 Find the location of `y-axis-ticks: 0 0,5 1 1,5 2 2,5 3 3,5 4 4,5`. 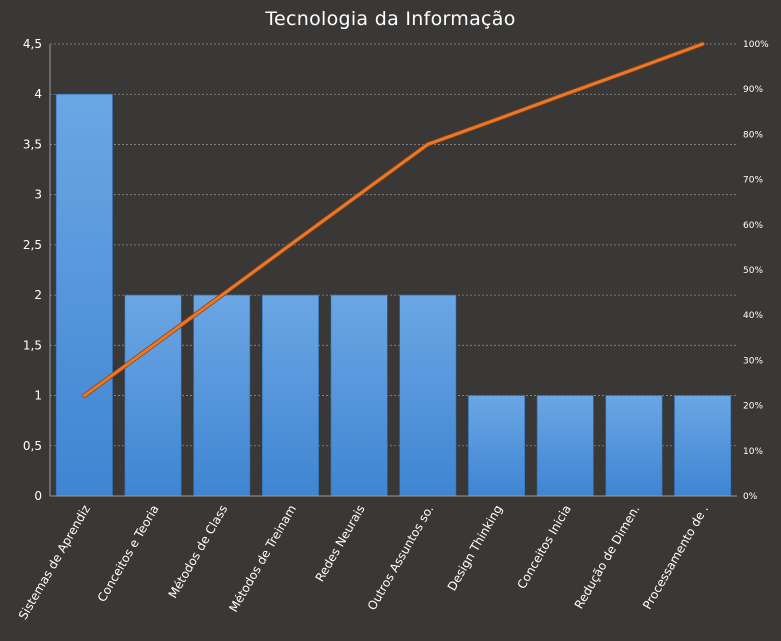

y-axis-ticks: 0 0,5 1 1,5 2 2,5 3 3,5 4 4,5 is located at coordinates (32, 270).